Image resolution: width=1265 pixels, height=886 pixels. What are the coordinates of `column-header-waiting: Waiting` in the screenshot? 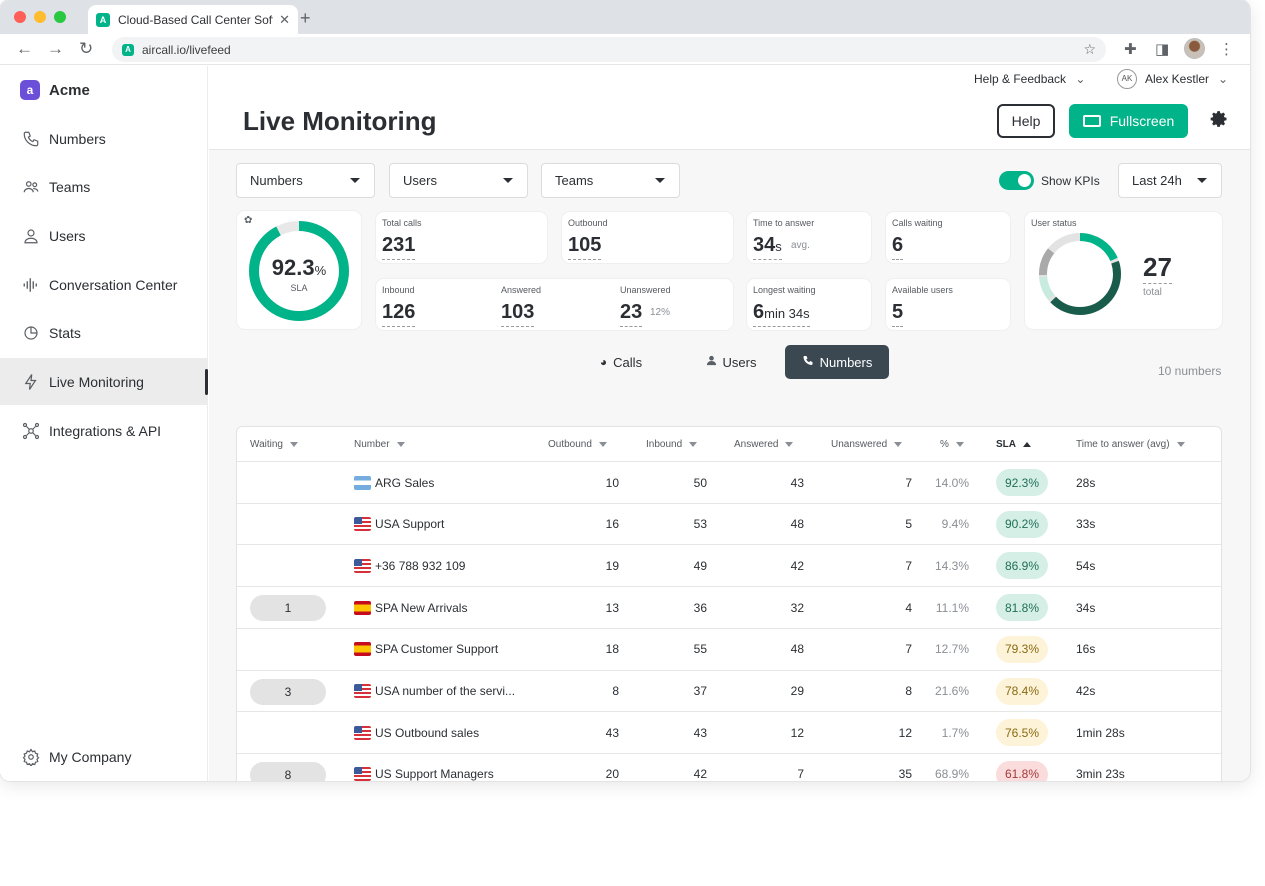 It's located at (274, 444).